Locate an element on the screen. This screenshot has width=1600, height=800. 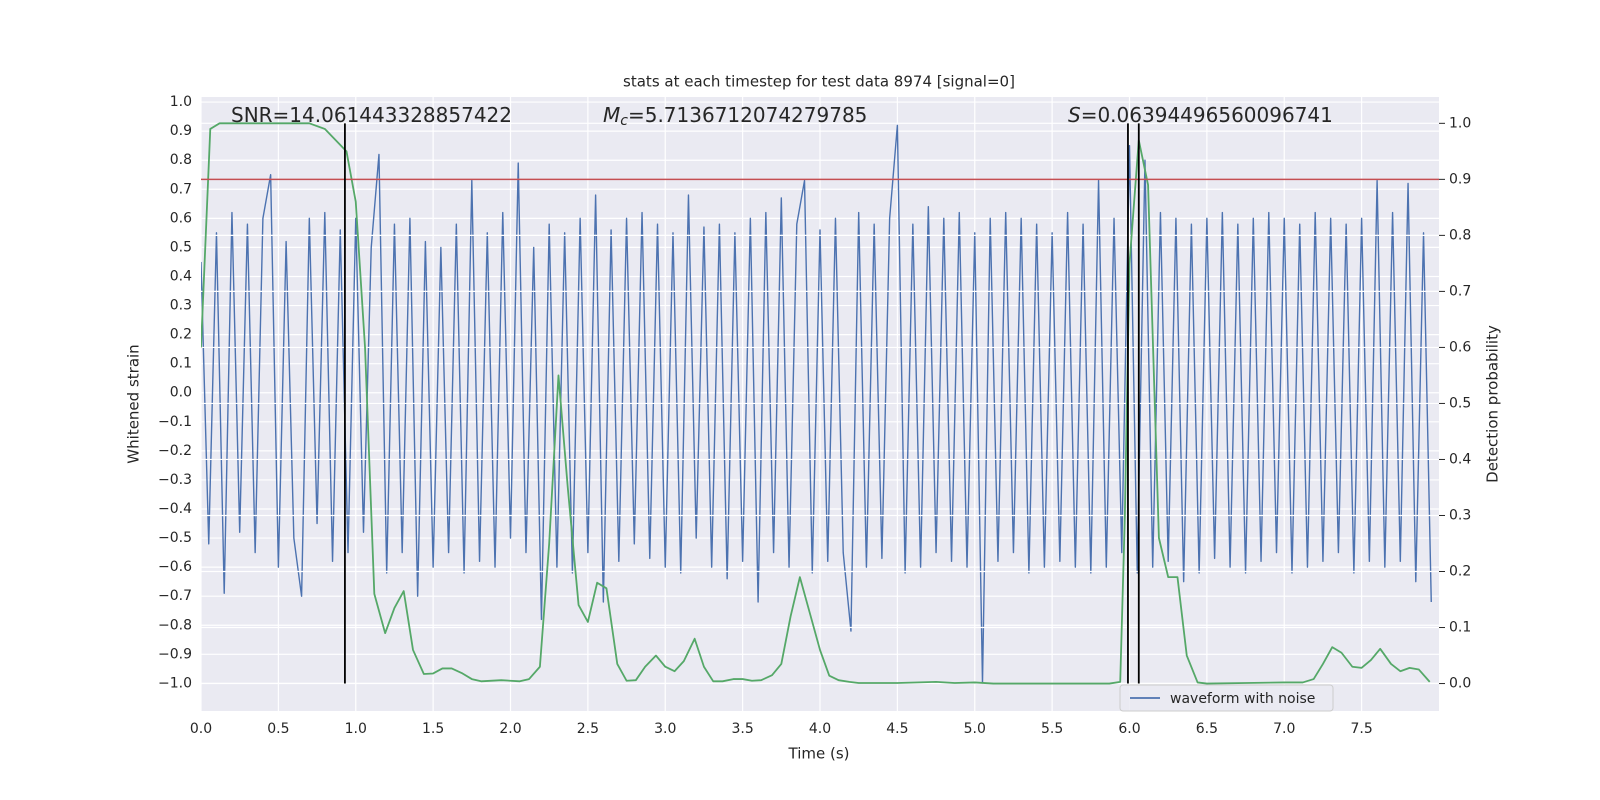
legend-box is located at coordinates (1226, 698).